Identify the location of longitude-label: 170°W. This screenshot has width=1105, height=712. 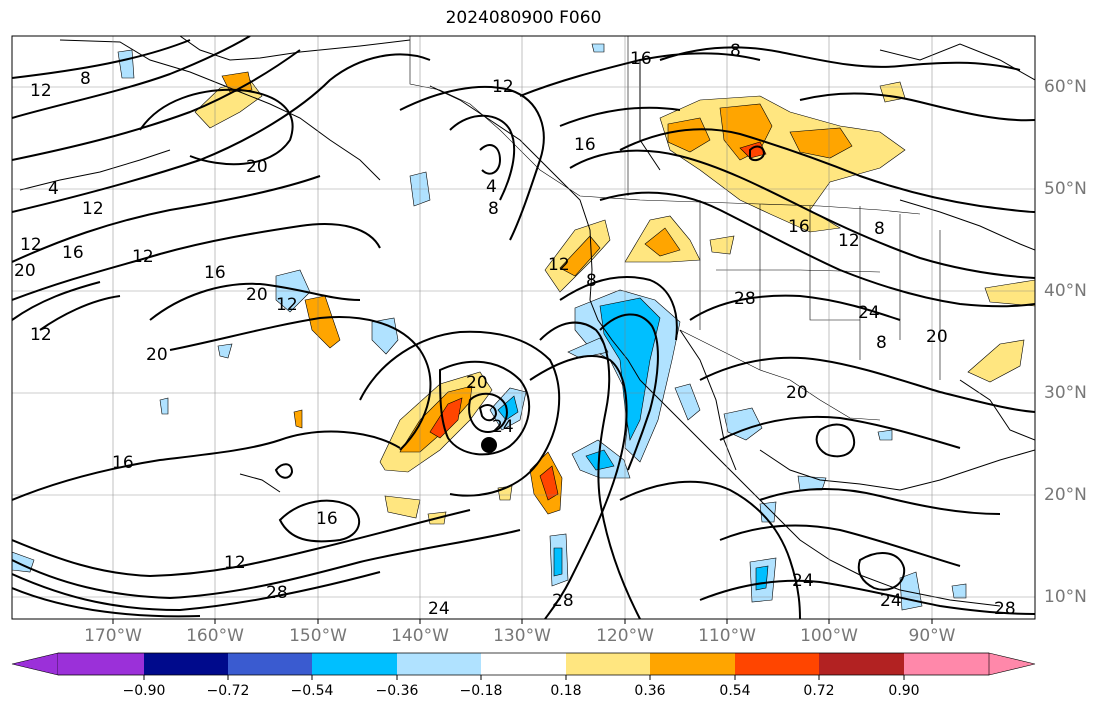
(113, 636).